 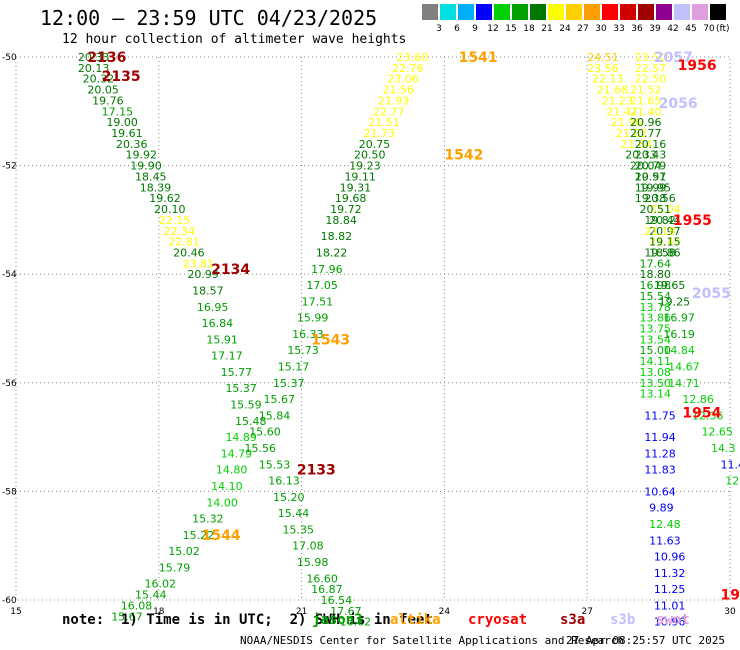 I want to click on color-scale-label: 6, so click(x=457, y=29).